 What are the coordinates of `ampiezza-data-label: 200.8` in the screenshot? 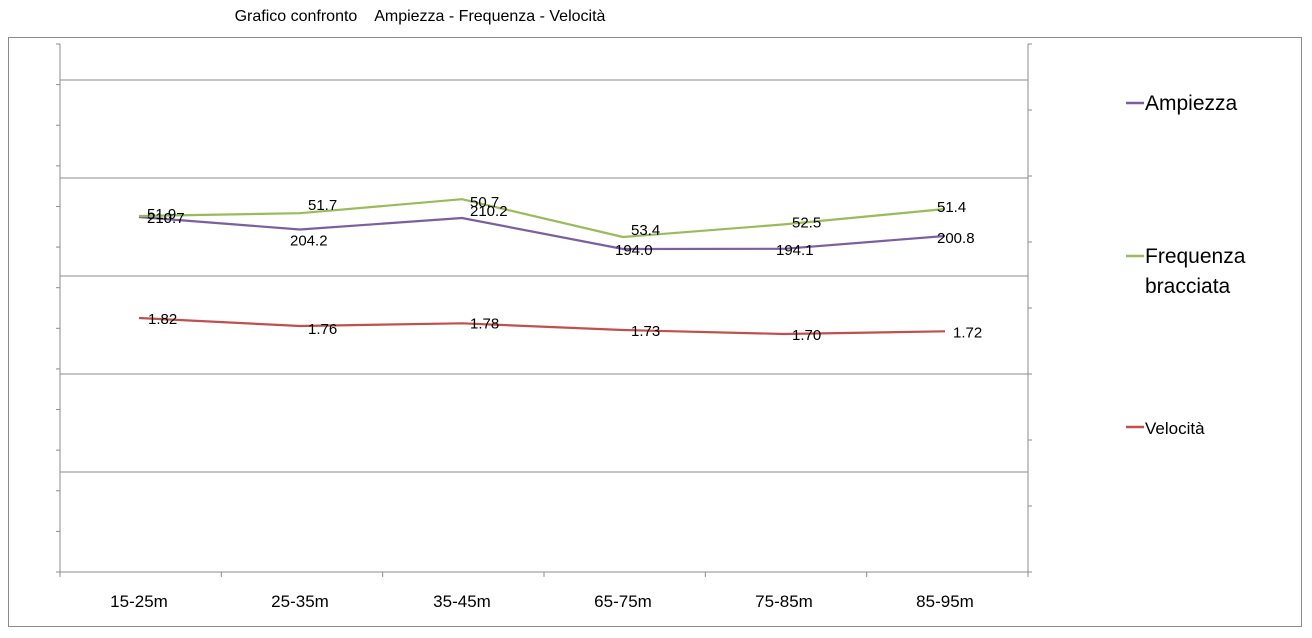 It's located at (956, 238).